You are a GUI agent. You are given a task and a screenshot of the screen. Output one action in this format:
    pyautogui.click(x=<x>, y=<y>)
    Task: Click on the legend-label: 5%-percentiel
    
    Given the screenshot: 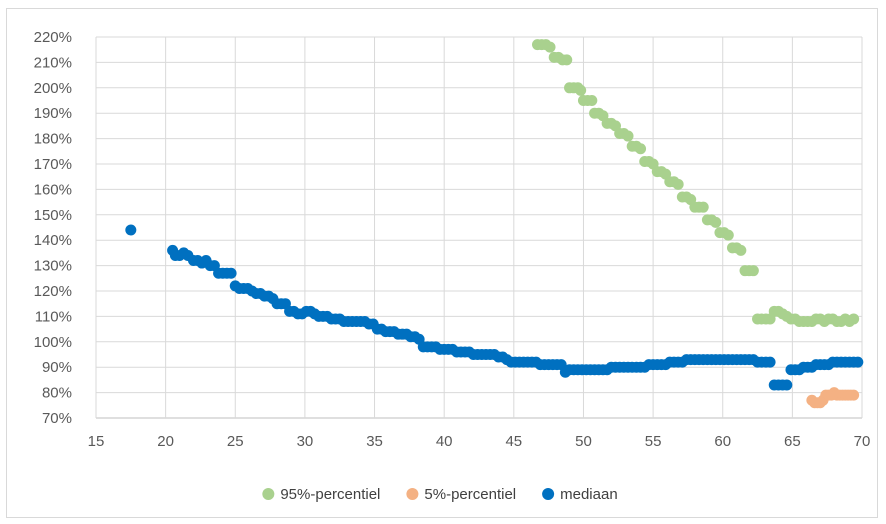 What is the action you would take?
    pyautogui.click(x=470, y=494)
    